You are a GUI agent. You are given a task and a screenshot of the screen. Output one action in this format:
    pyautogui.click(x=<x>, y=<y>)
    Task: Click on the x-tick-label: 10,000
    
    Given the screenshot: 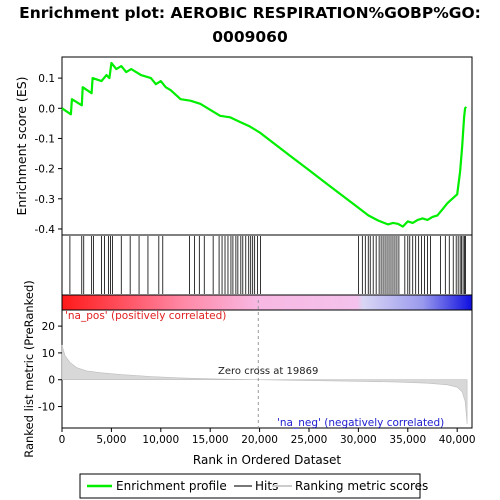 What is the action you would take?
    pyautogui.click(x=160, y=440)
    